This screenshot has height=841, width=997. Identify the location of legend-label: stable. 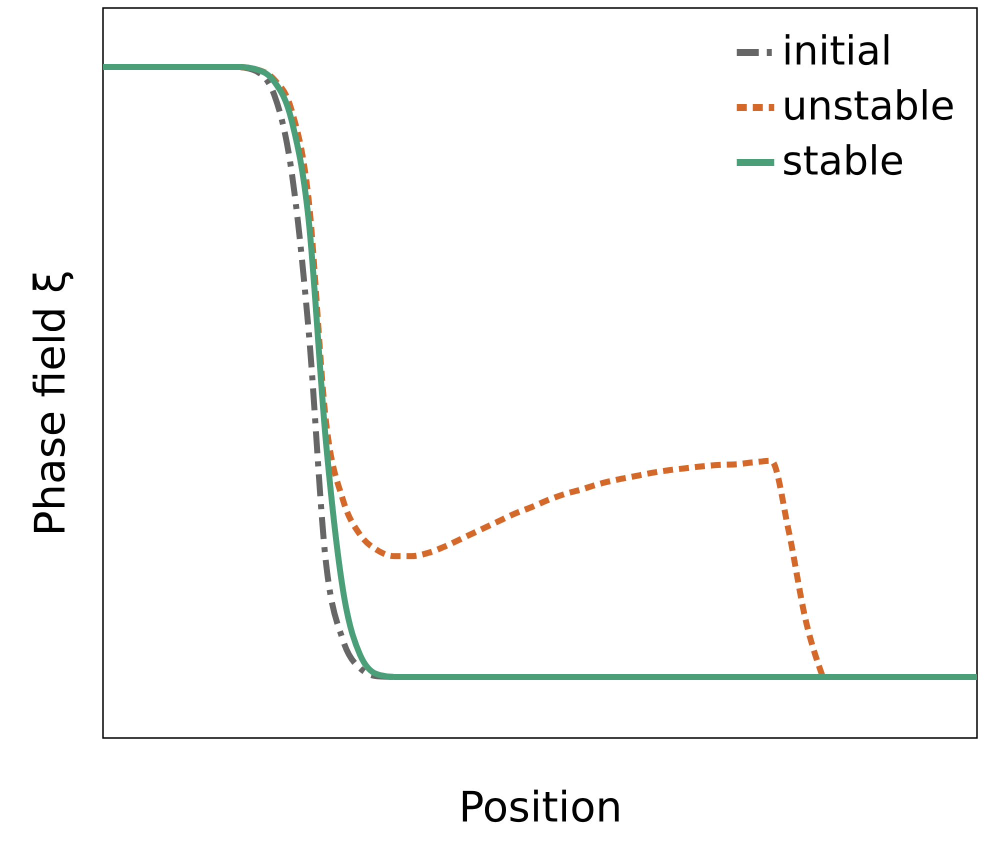
(843, 161).